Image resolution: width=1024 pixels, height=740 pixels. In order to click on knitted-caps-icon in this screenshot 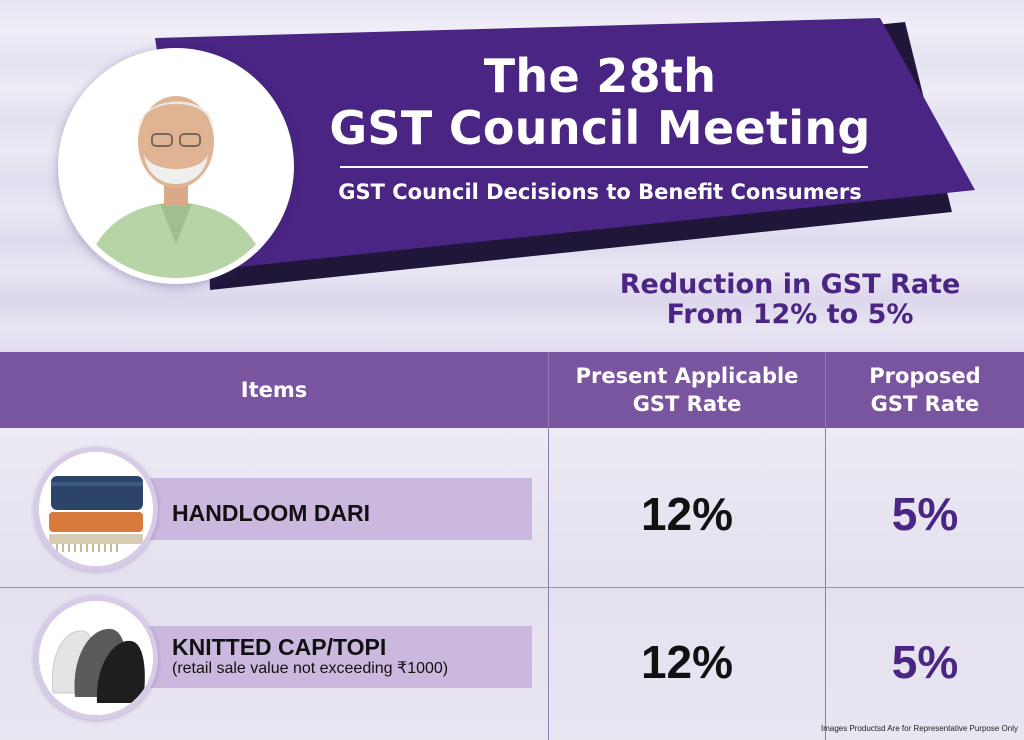, I will do `click(96, 658)`.